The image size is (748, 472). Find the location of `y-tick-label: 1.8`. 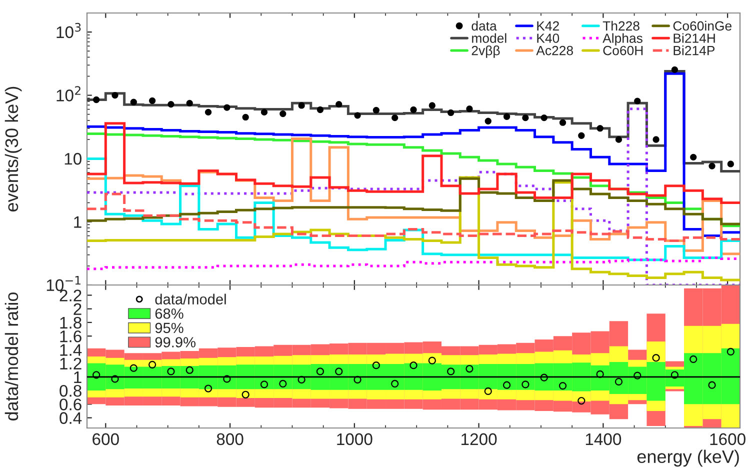

y-tick-label: 1.8 is located at coordinates (71, 322).